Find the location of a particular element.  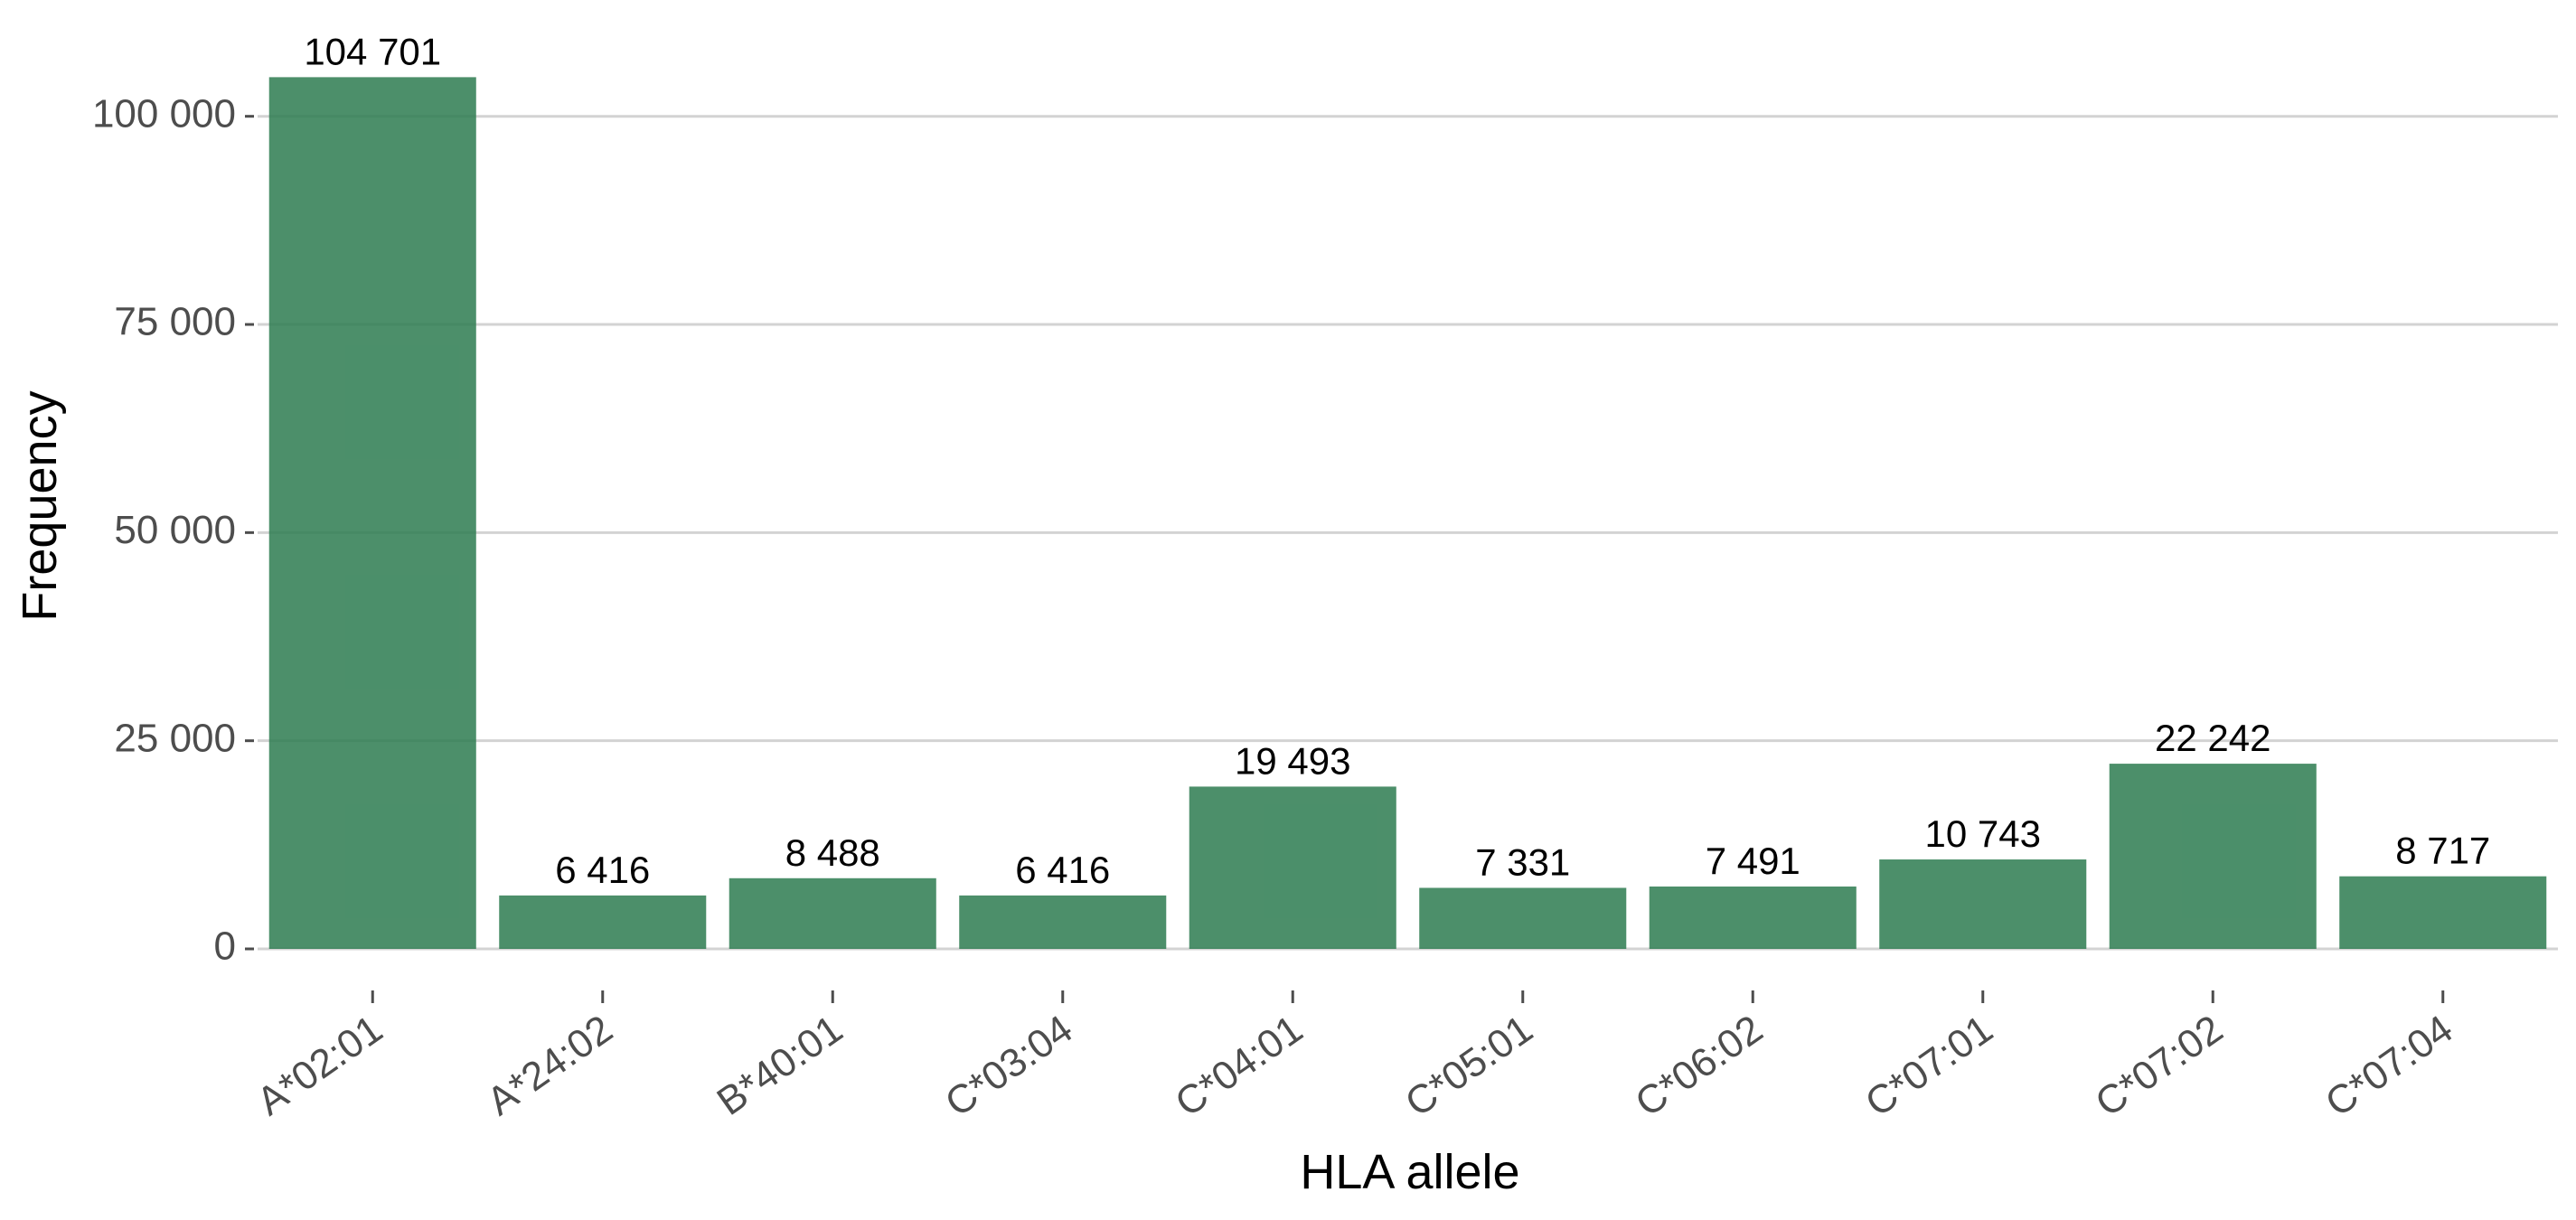

y-tick-label: 75 000 is located at coordinates (175, 322).